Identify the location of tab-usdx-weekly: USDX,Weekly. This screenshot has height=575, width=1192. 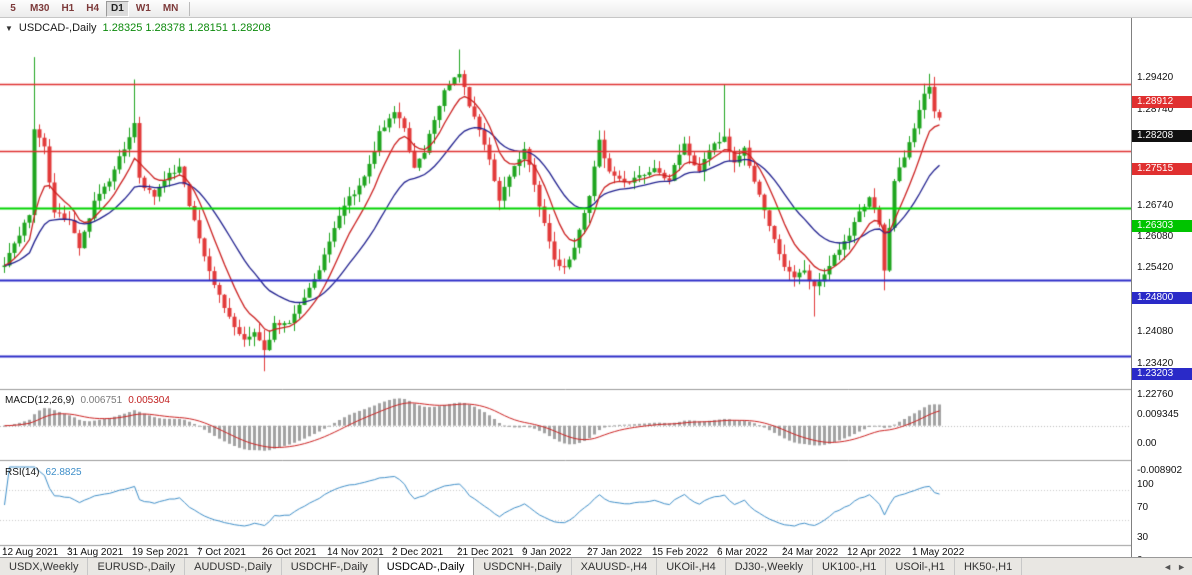
(44, 566).